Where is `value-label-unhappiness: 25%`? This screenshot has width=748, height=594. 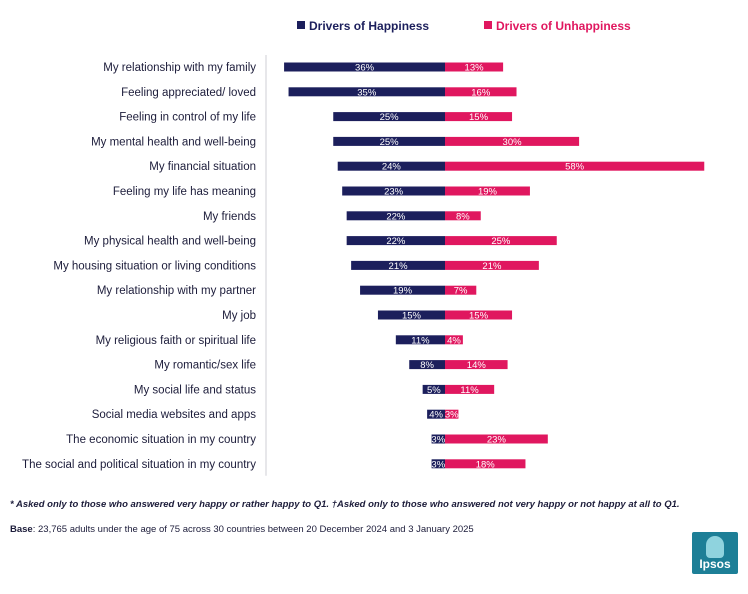
value-label-unhappiness: 25% is located at coordinates (501, 241).